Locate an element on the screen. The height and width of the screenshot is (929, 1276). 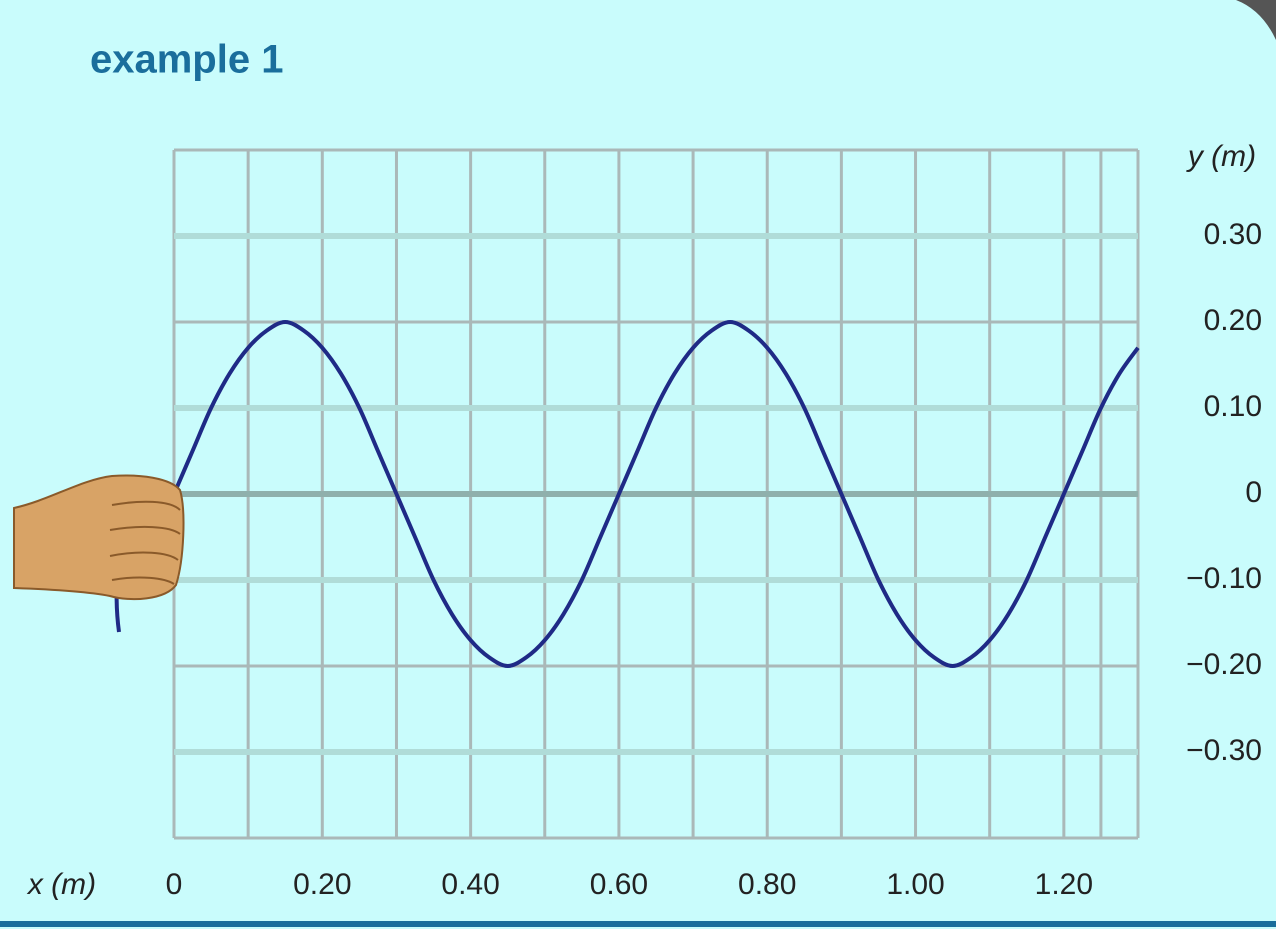
hand is located at coordinates (99, 553).